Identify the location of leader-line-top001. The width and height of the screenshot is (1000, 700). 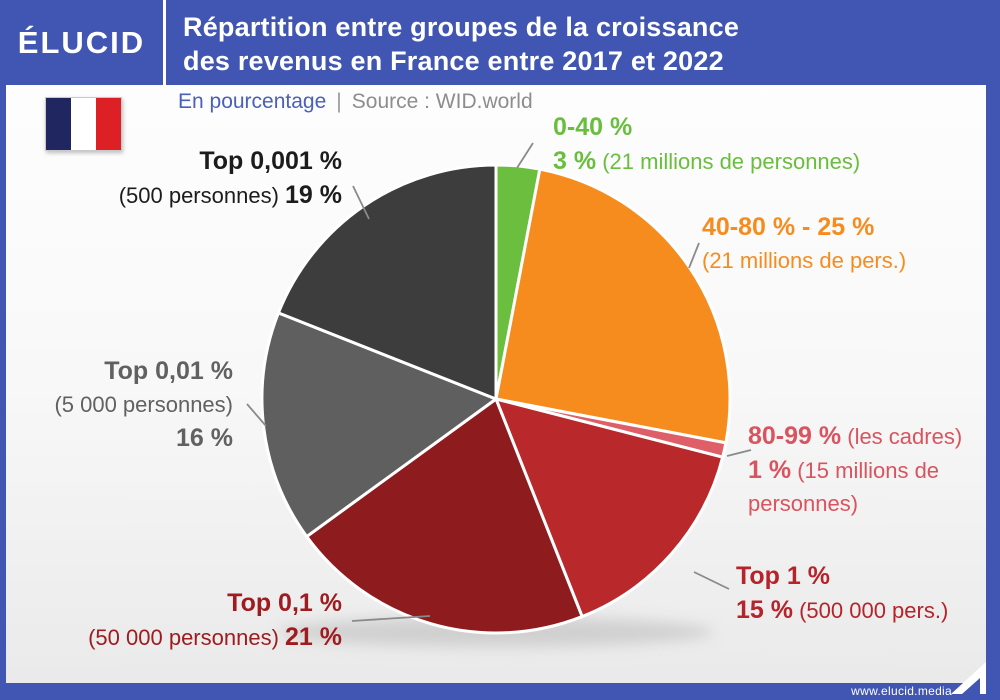
(256, 415).